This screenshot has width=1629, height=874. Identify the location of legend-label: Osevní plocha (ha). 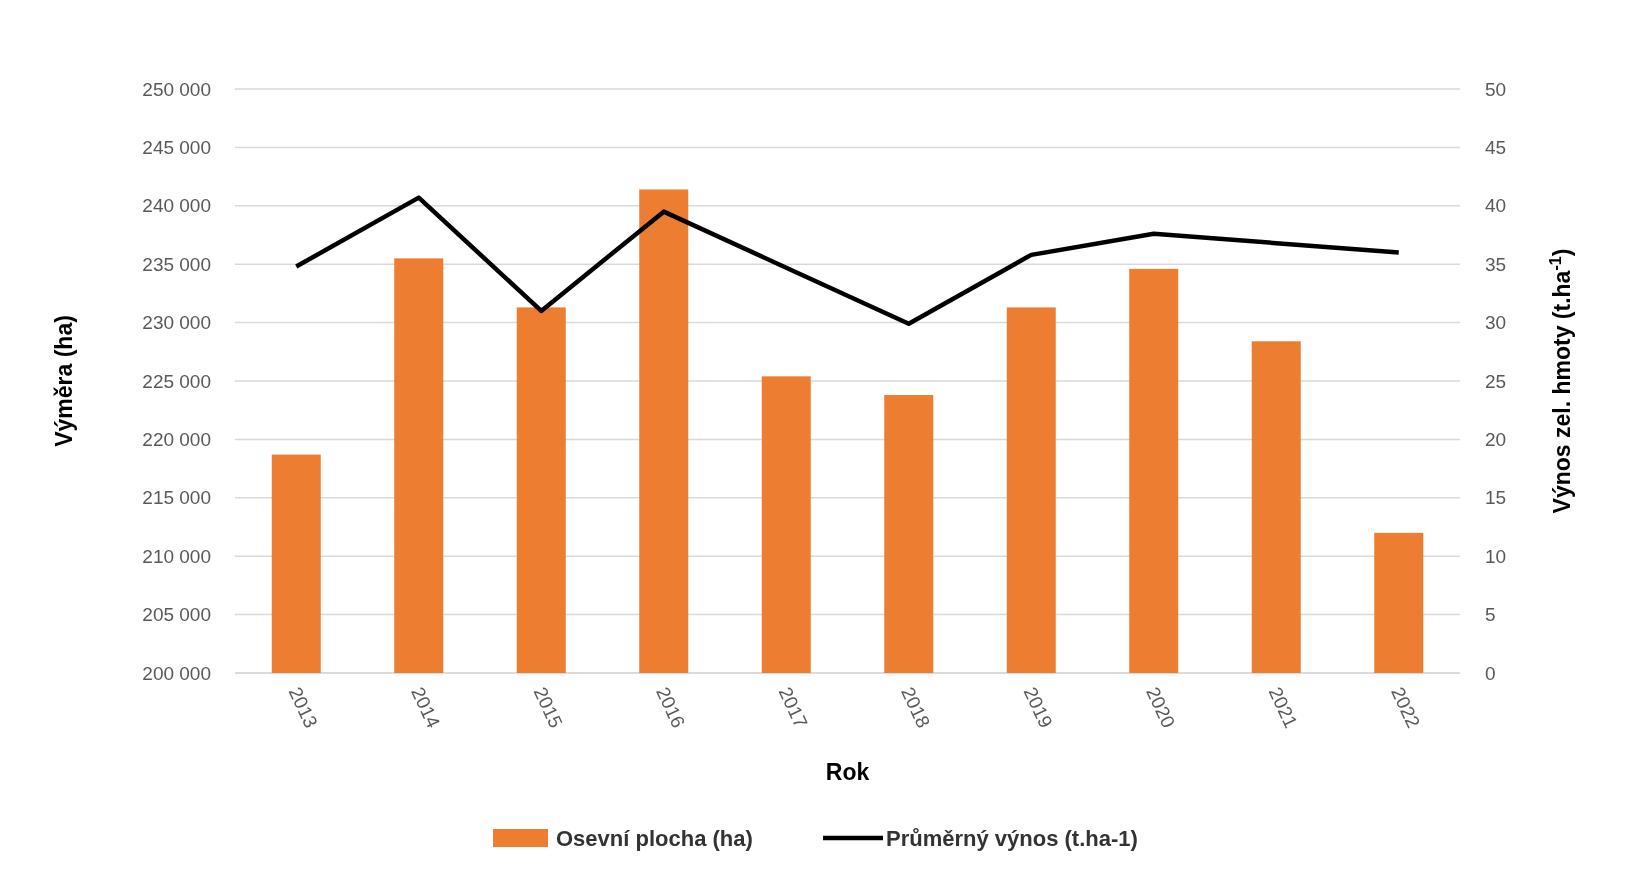
(654, 838).